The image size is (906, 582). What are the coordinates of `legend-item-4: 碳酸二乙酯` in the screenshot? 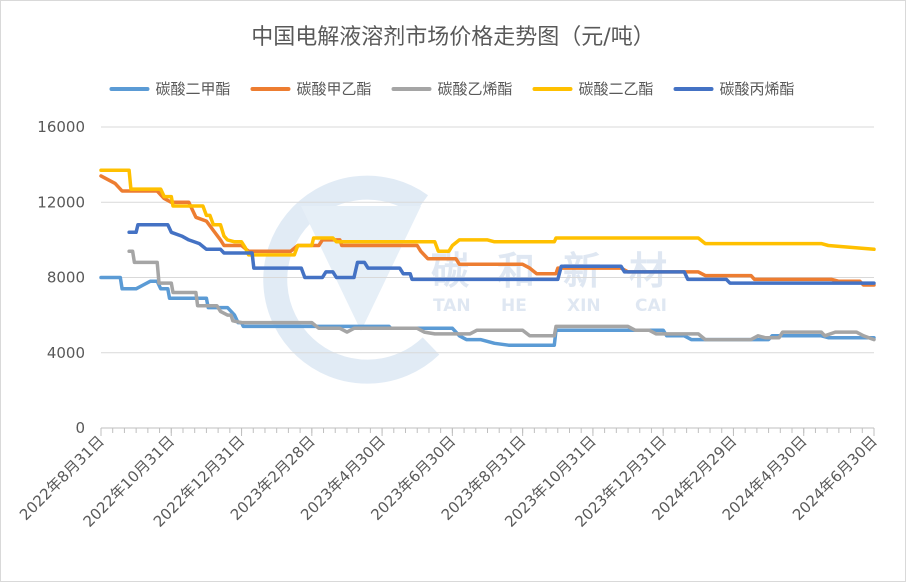 It's located at (593, 89).